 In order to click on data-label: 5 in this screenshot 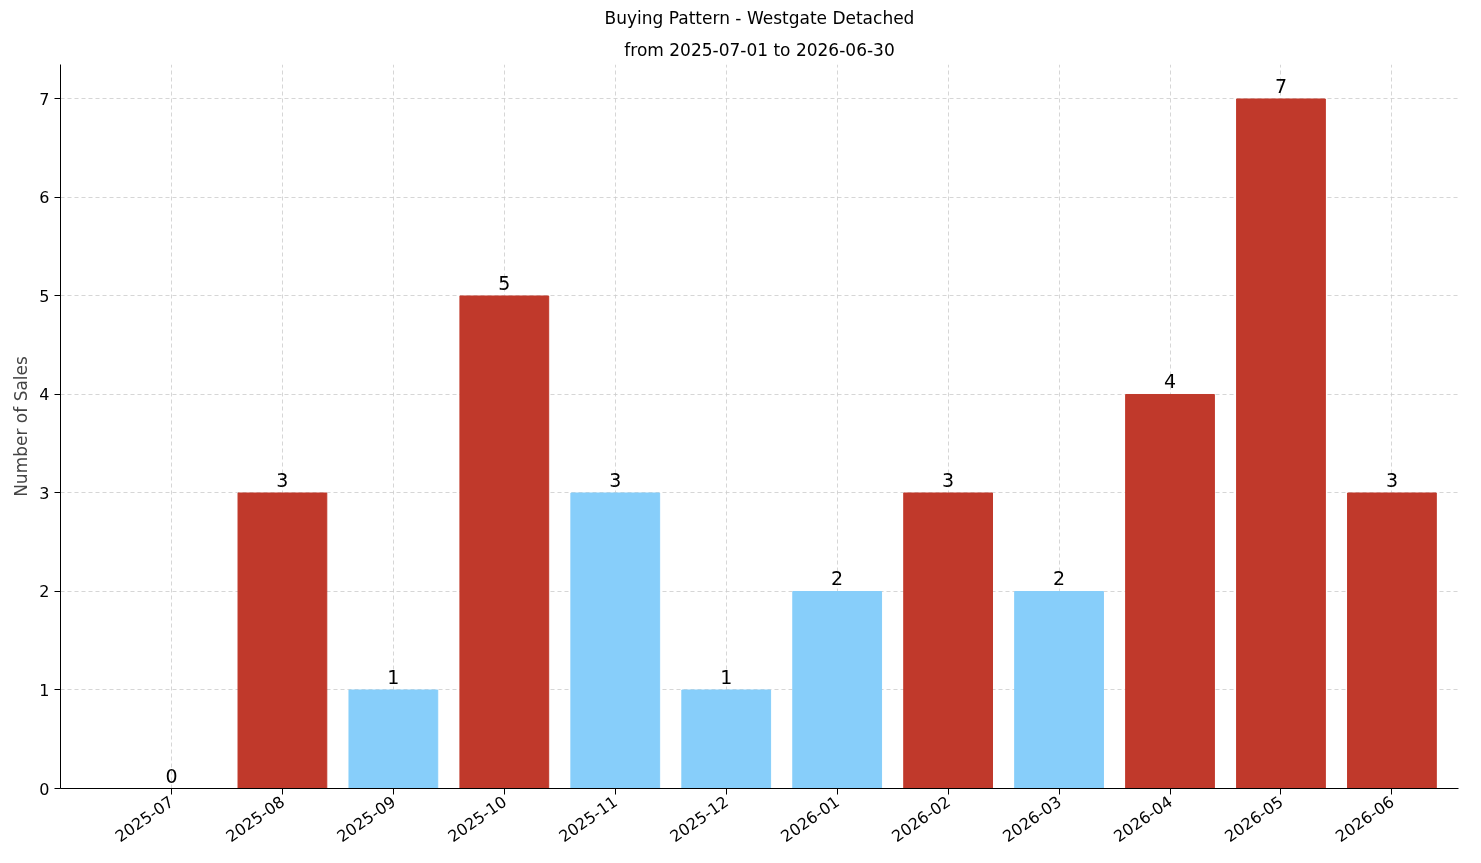, I will do `click(504, 282)`.